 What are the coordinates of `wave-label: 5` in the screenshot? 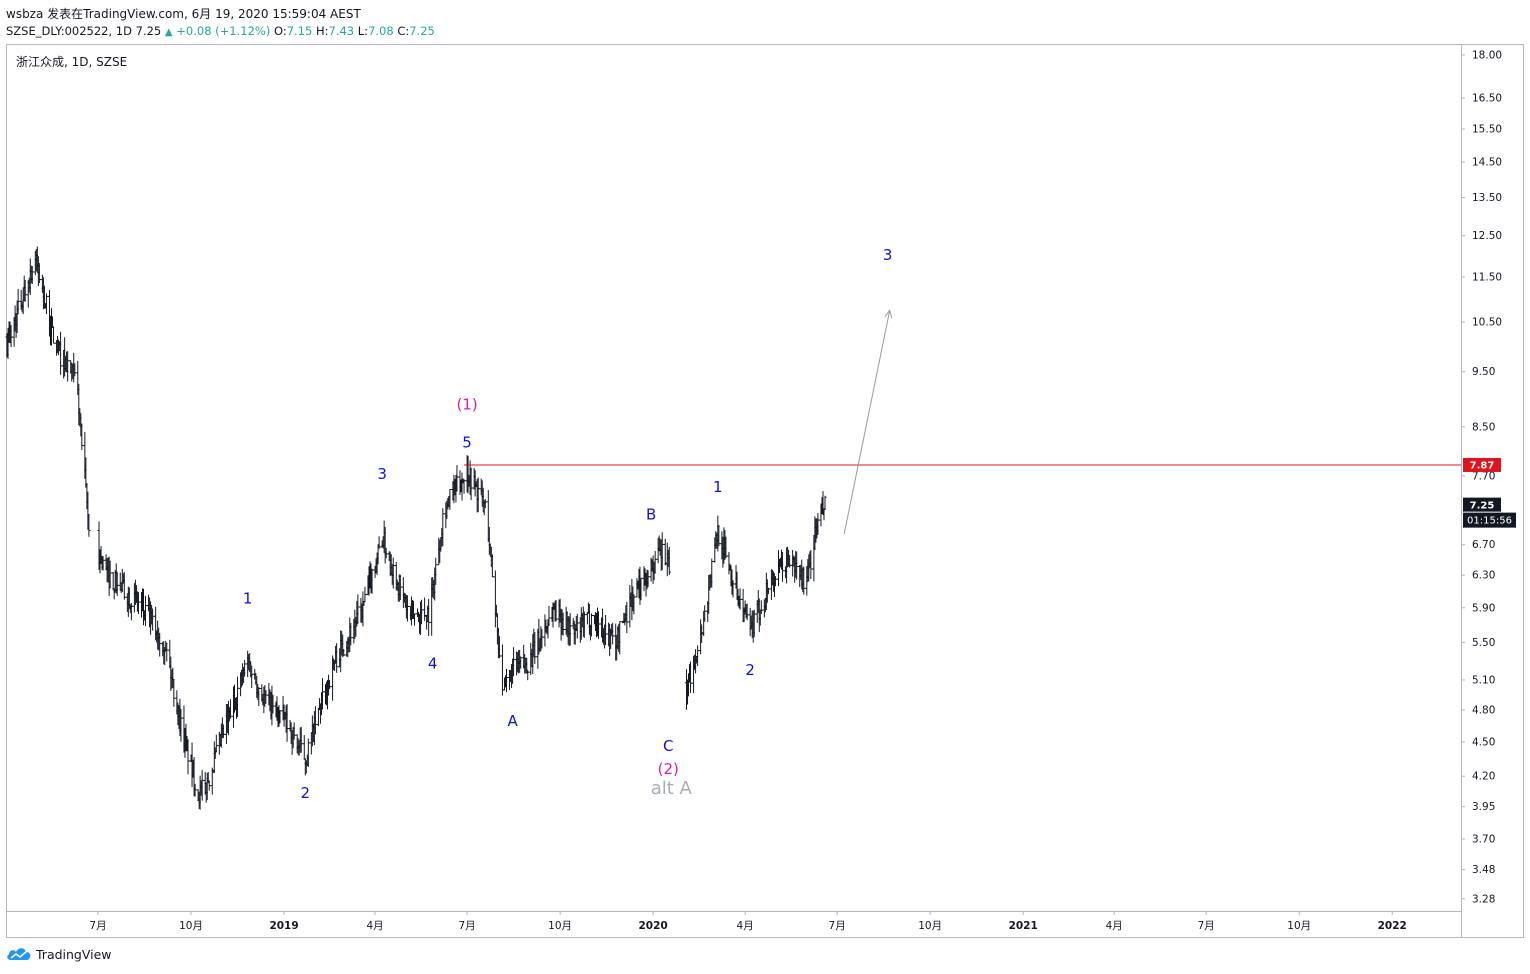 It's located at (467, 443).